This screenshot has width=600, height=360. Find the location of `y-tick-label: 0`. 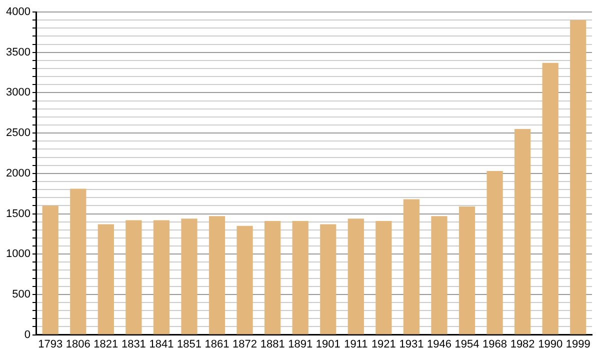

y-tick-label: 0 is located at coordinates (27, 334).